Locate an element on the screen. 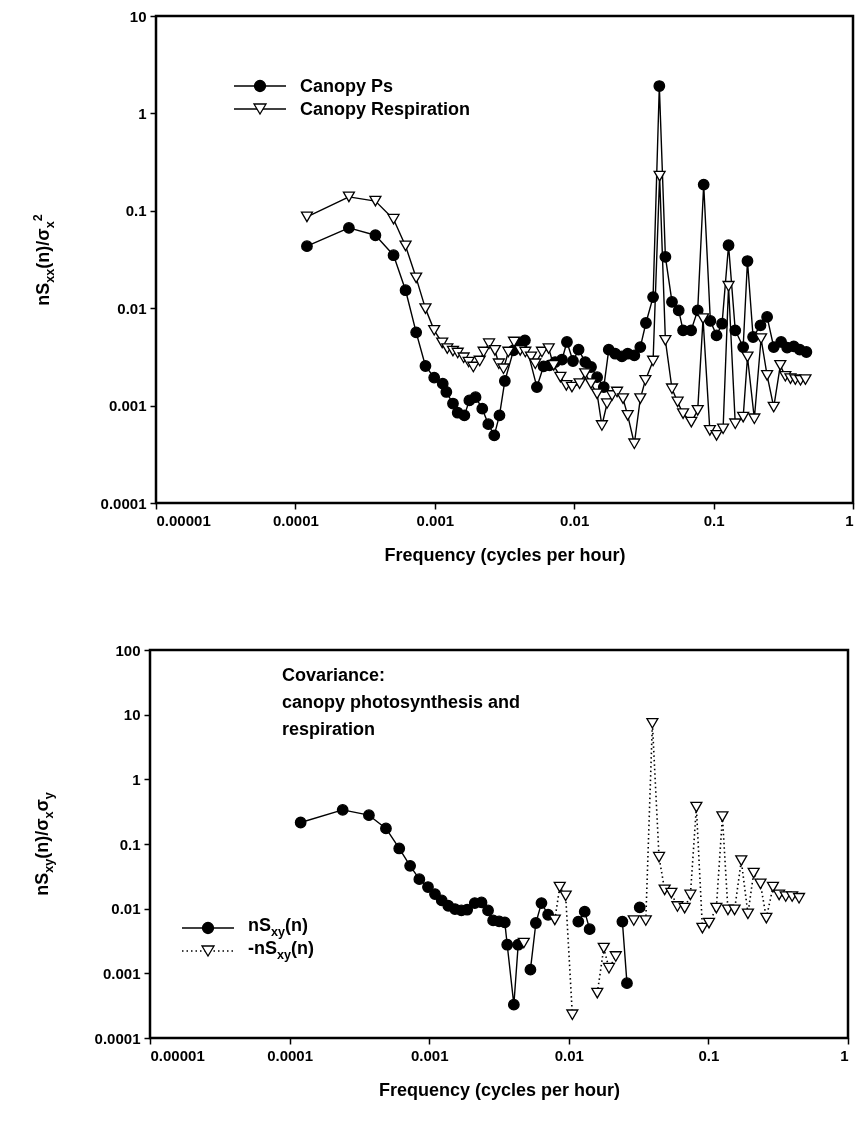 This screenshot has width=856, height=1130. legend-label: nS$_{xy}$(n) is located at coordinates (278, 927).